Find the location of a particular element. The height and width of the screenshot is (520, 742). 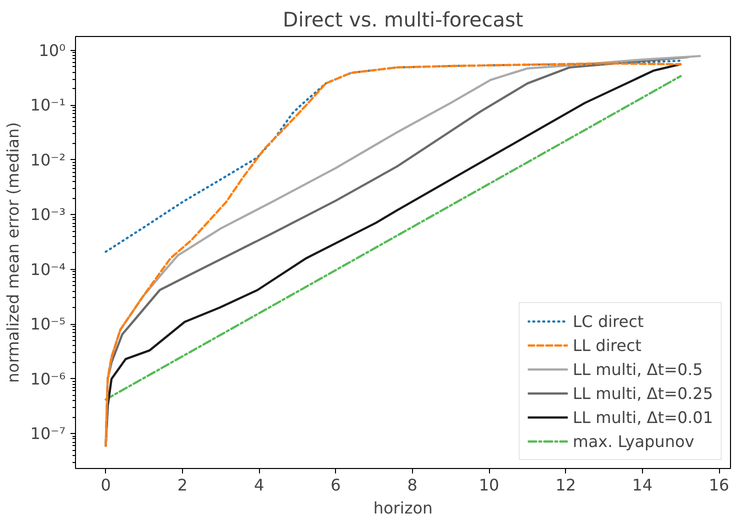

y-tick-label: 10⁰ is located at coordinates (52, 50).